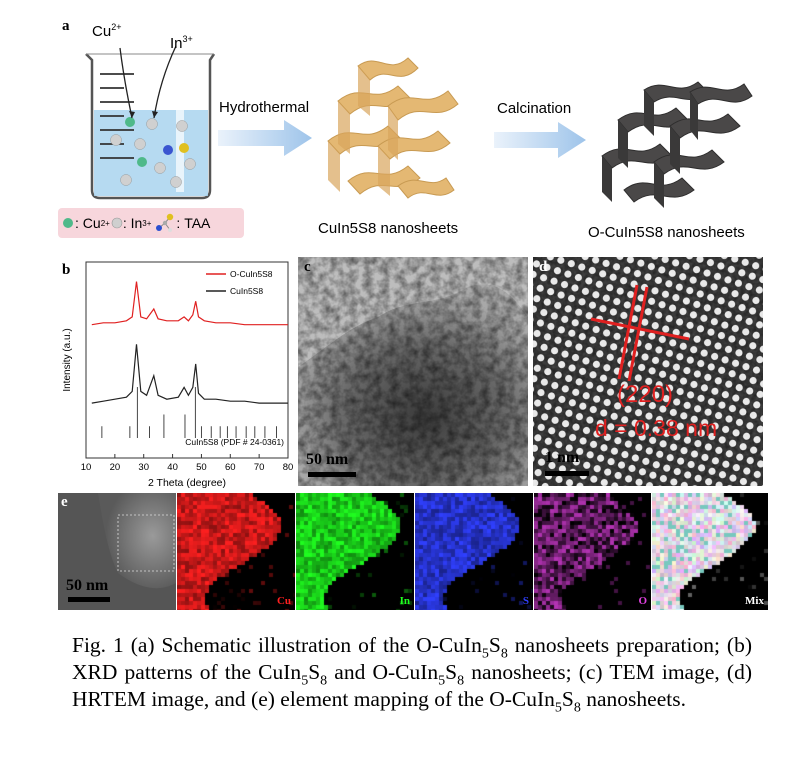 The height and width of the screenshot is (774, 796). What do you see at coordinates (265, 138) in the screenshot?
I see `hydrothermal-arrow-icon` at bounding box center [265, 138].